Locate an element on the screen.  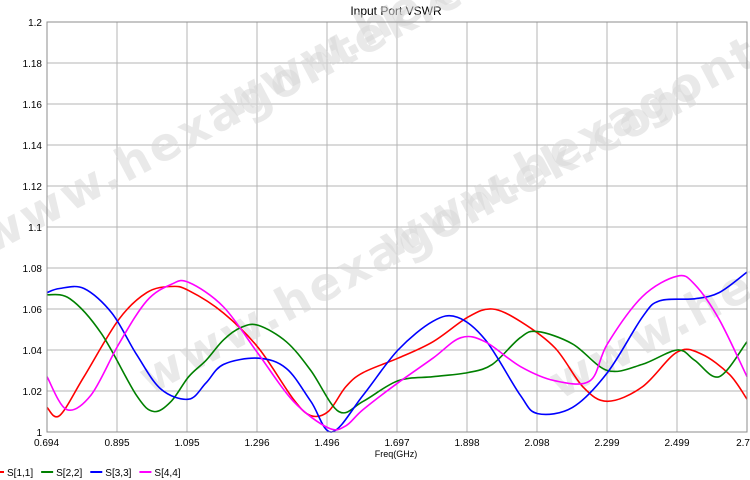
legend-label-s2: S[2,2] is located at coordinates (69, 473).